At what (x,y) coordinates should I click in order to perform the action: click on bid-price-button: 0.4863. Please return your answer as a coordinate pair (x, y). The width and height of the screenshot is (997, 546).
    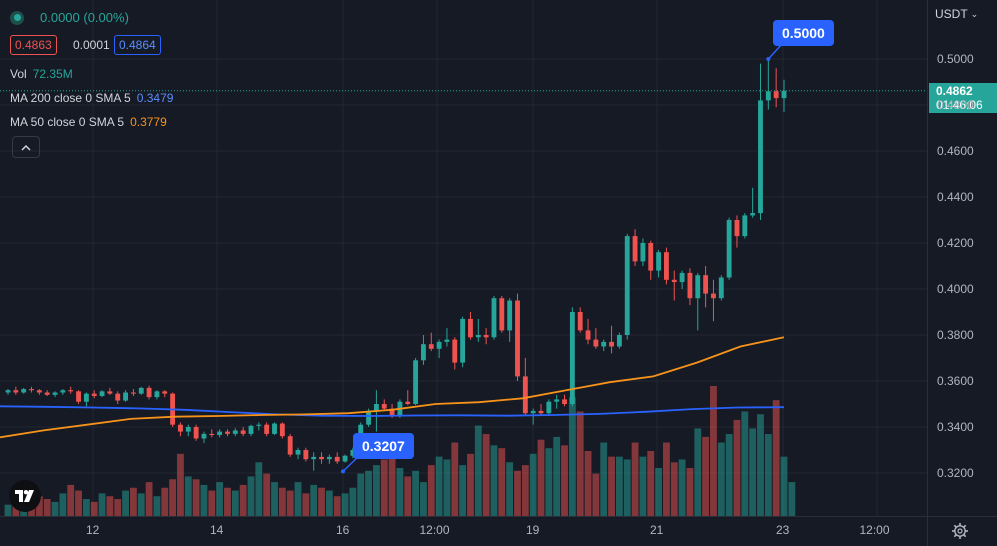
    Looking at the image, I should click on (33, 45).